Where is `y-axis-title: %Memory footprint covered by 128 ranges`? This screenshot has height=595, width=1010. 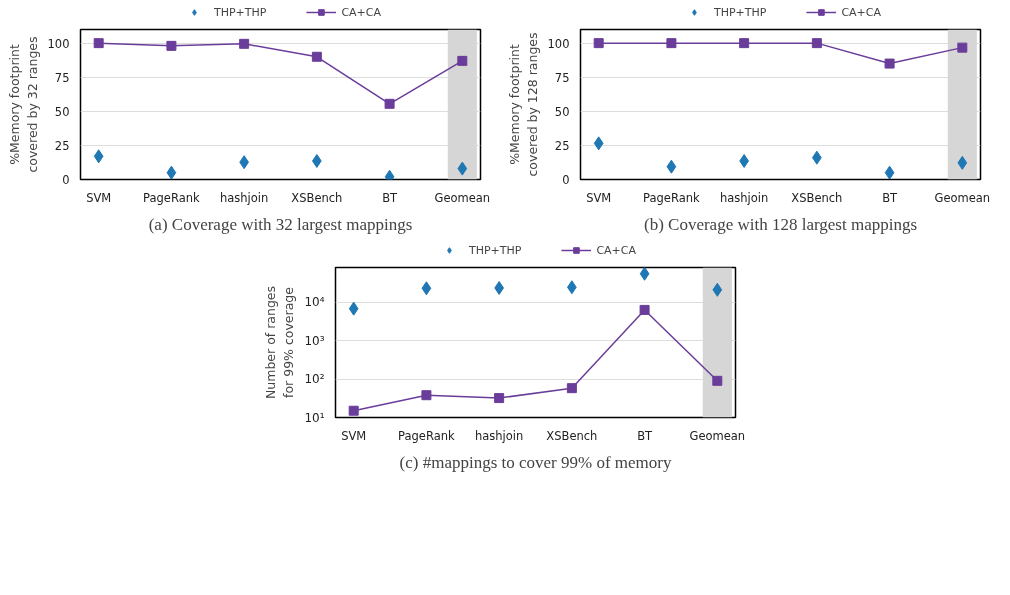
y-axis-title: %Memory footprint covered by 128 ranges is located at coordinates (523, 104).